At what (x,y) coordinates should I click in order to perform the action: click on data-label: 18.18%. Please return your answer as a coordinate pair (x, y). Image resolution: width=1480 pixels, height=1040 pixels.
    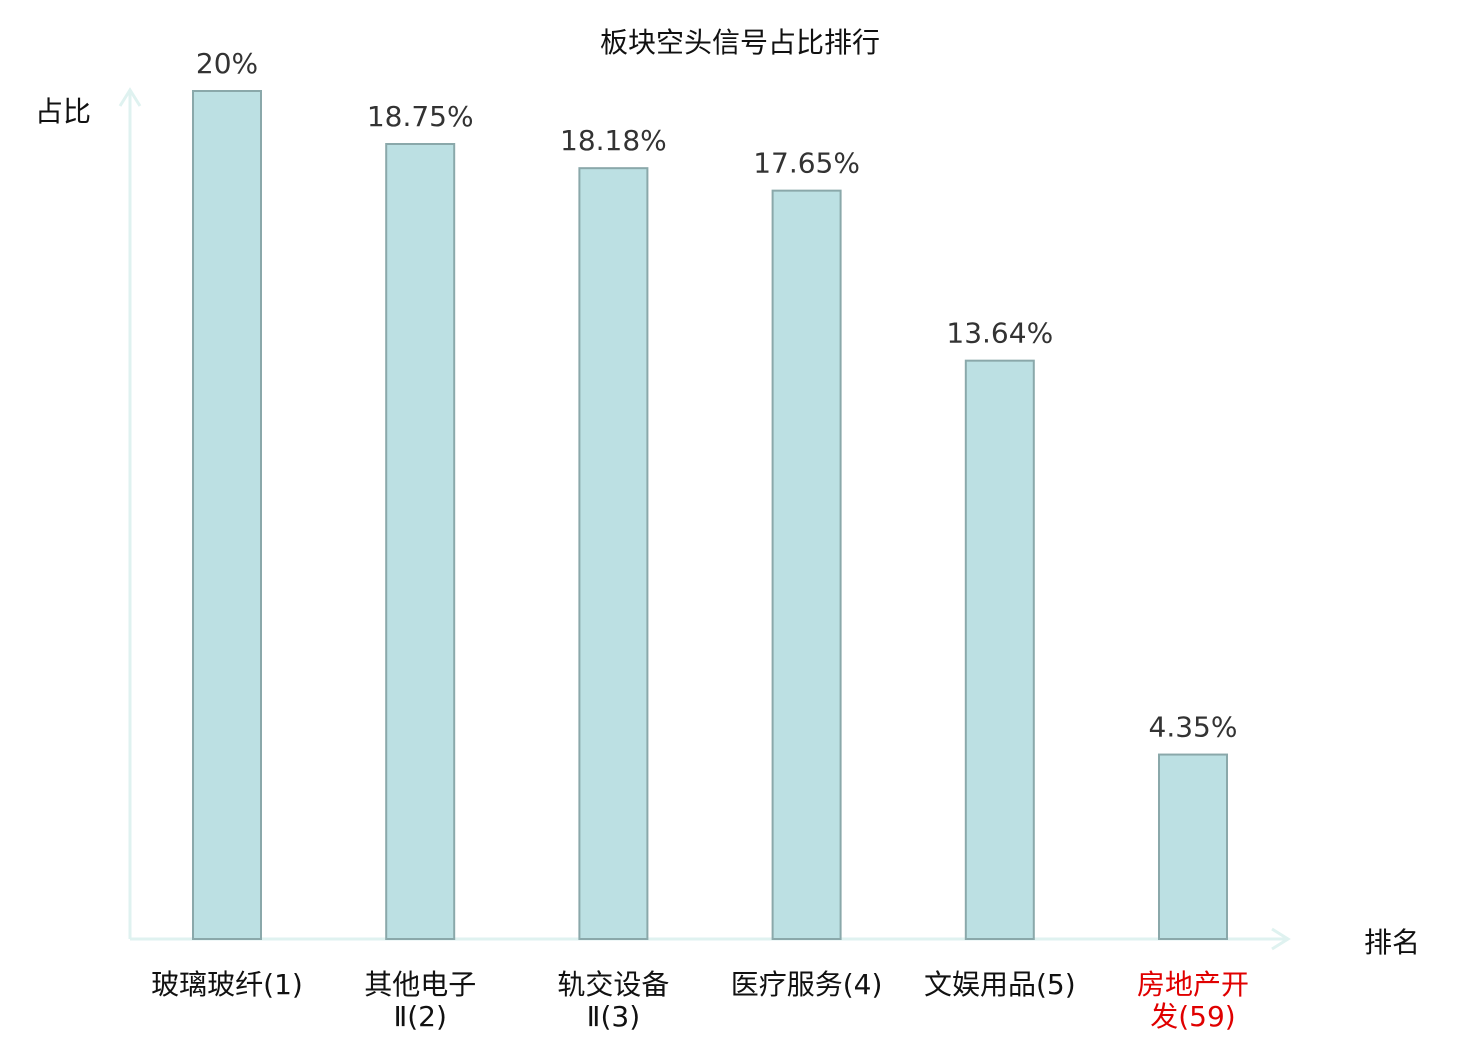
    Looking at the image, I should click on (613, 140).